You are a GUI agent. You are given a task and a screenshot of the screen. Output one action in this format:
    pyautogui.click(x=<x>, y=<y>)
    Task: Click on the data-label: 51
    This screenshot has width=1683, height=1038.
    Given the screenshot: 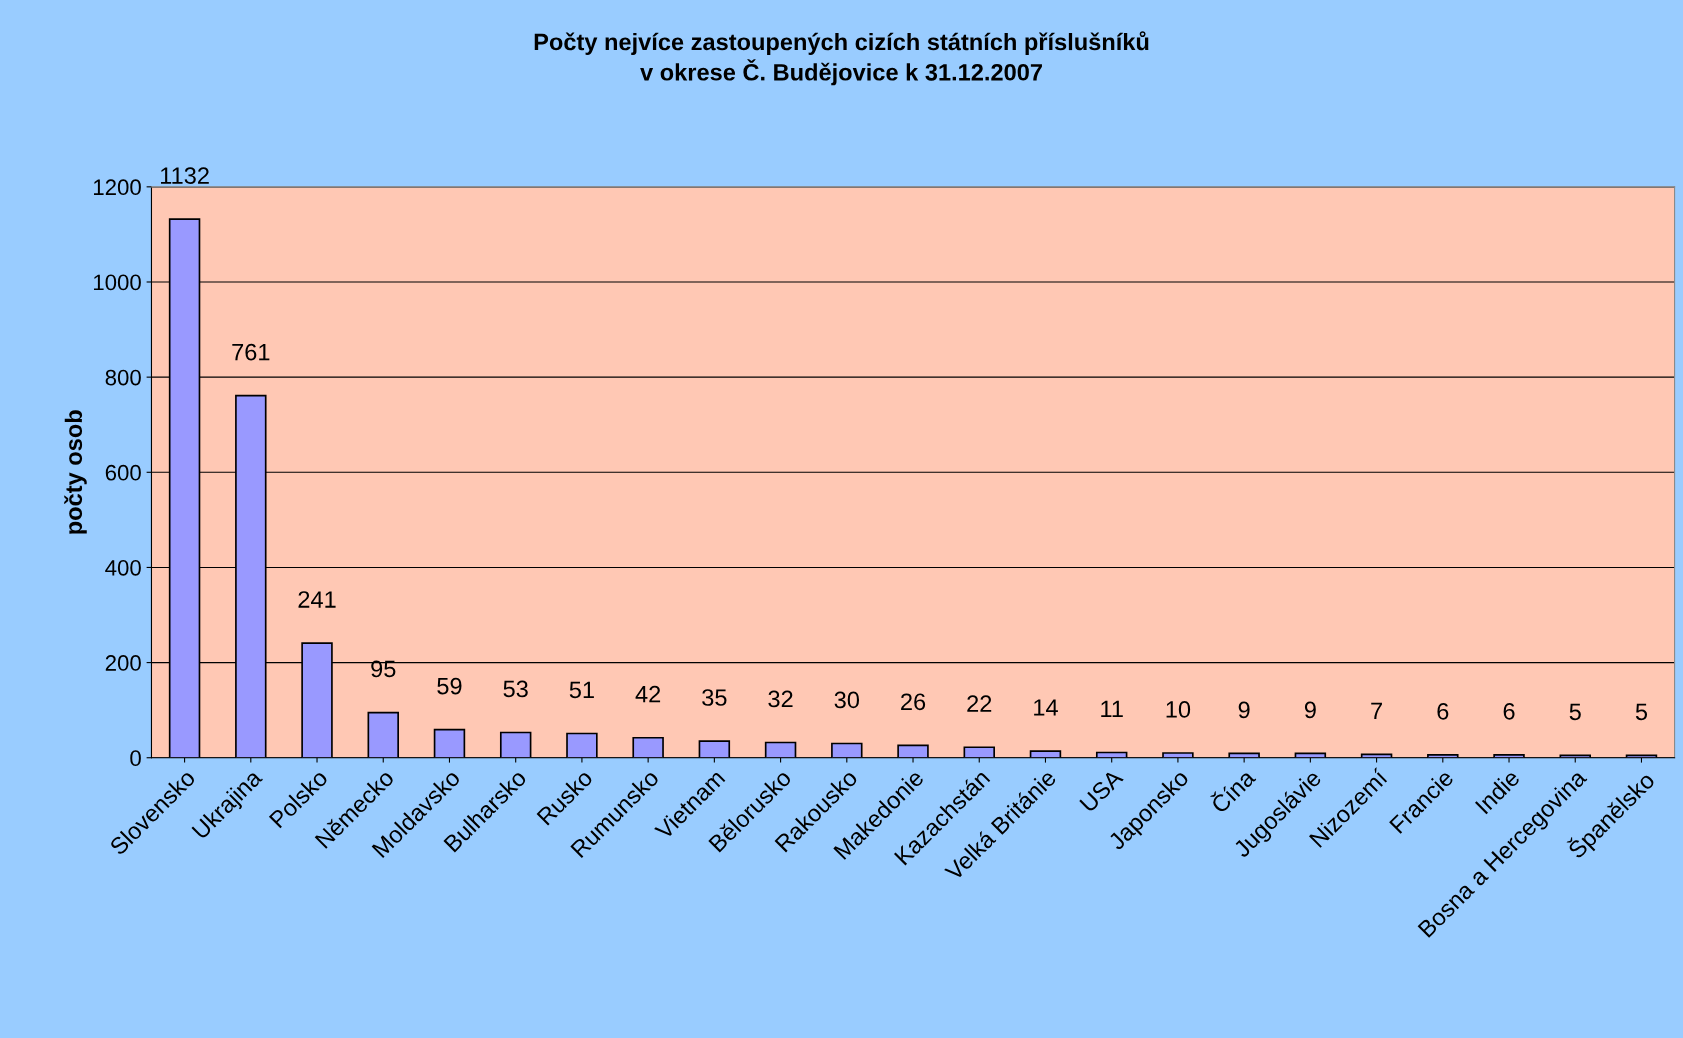 What is the action you would take?
    pyautogui.click(x=581, y=690)
    